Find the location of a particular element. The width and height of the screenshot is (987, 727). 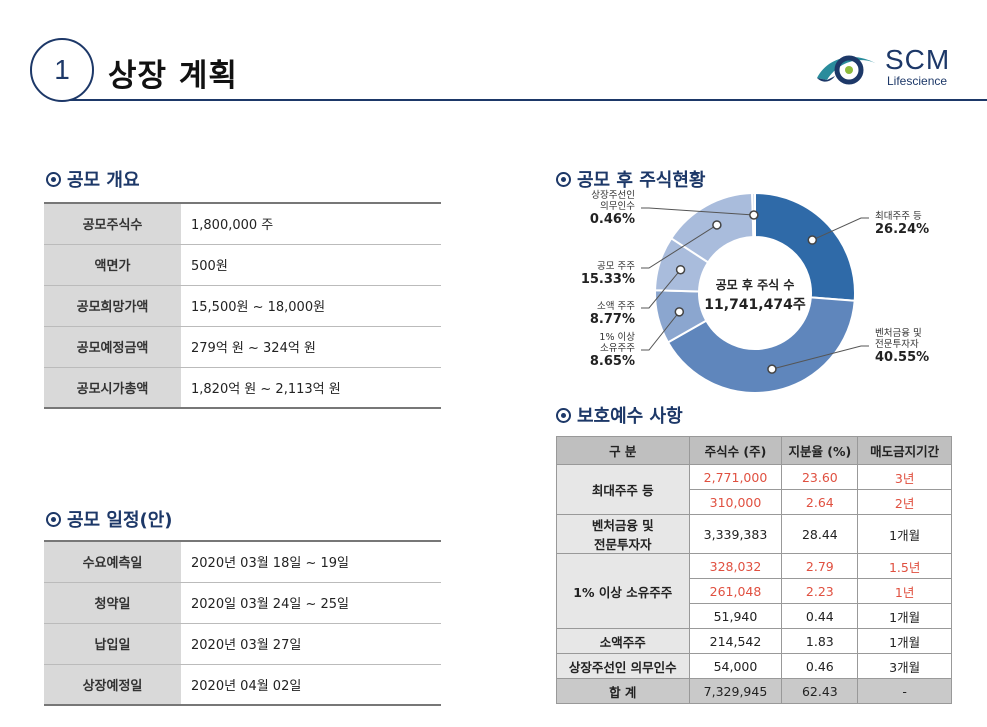

cell-ratio: 0.46 is located at coordinates (820, 666).